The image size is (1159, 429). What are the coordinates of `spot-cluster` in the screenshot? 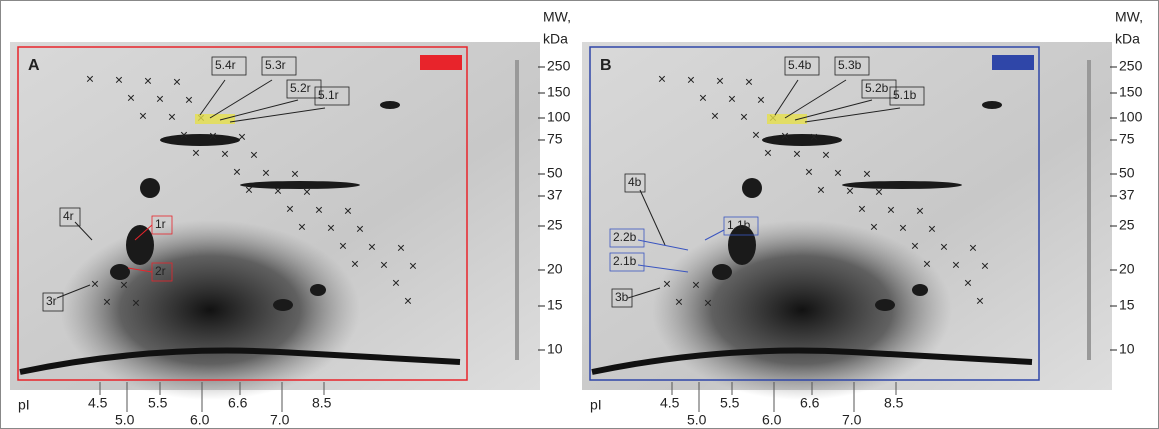 It's located at (215, 119).